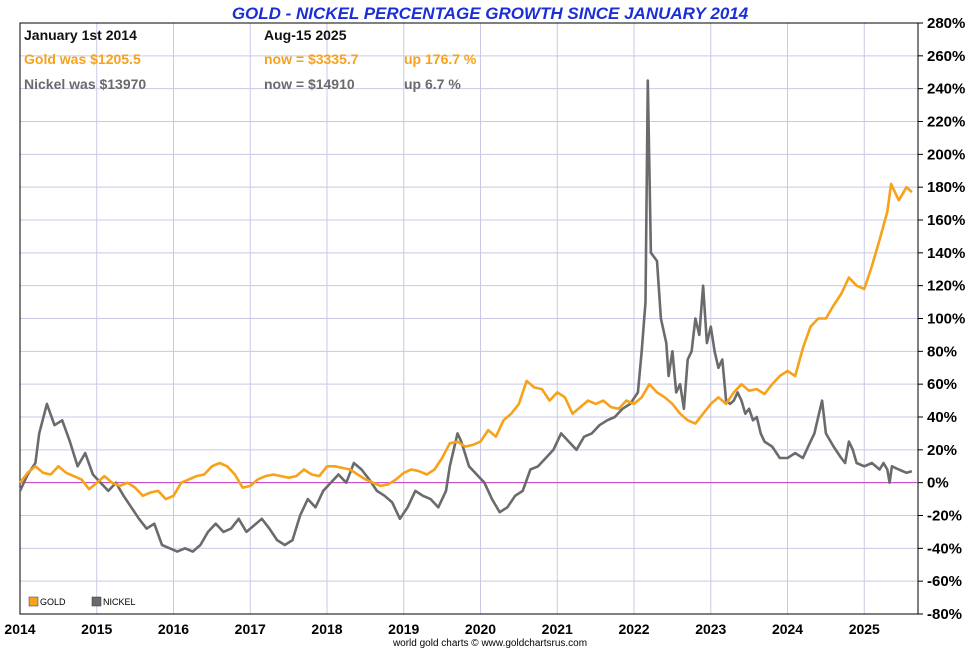 The width and height of the screenshot is (980, 650). I want to click on y-tick-label: 240%, so click(946, 89).